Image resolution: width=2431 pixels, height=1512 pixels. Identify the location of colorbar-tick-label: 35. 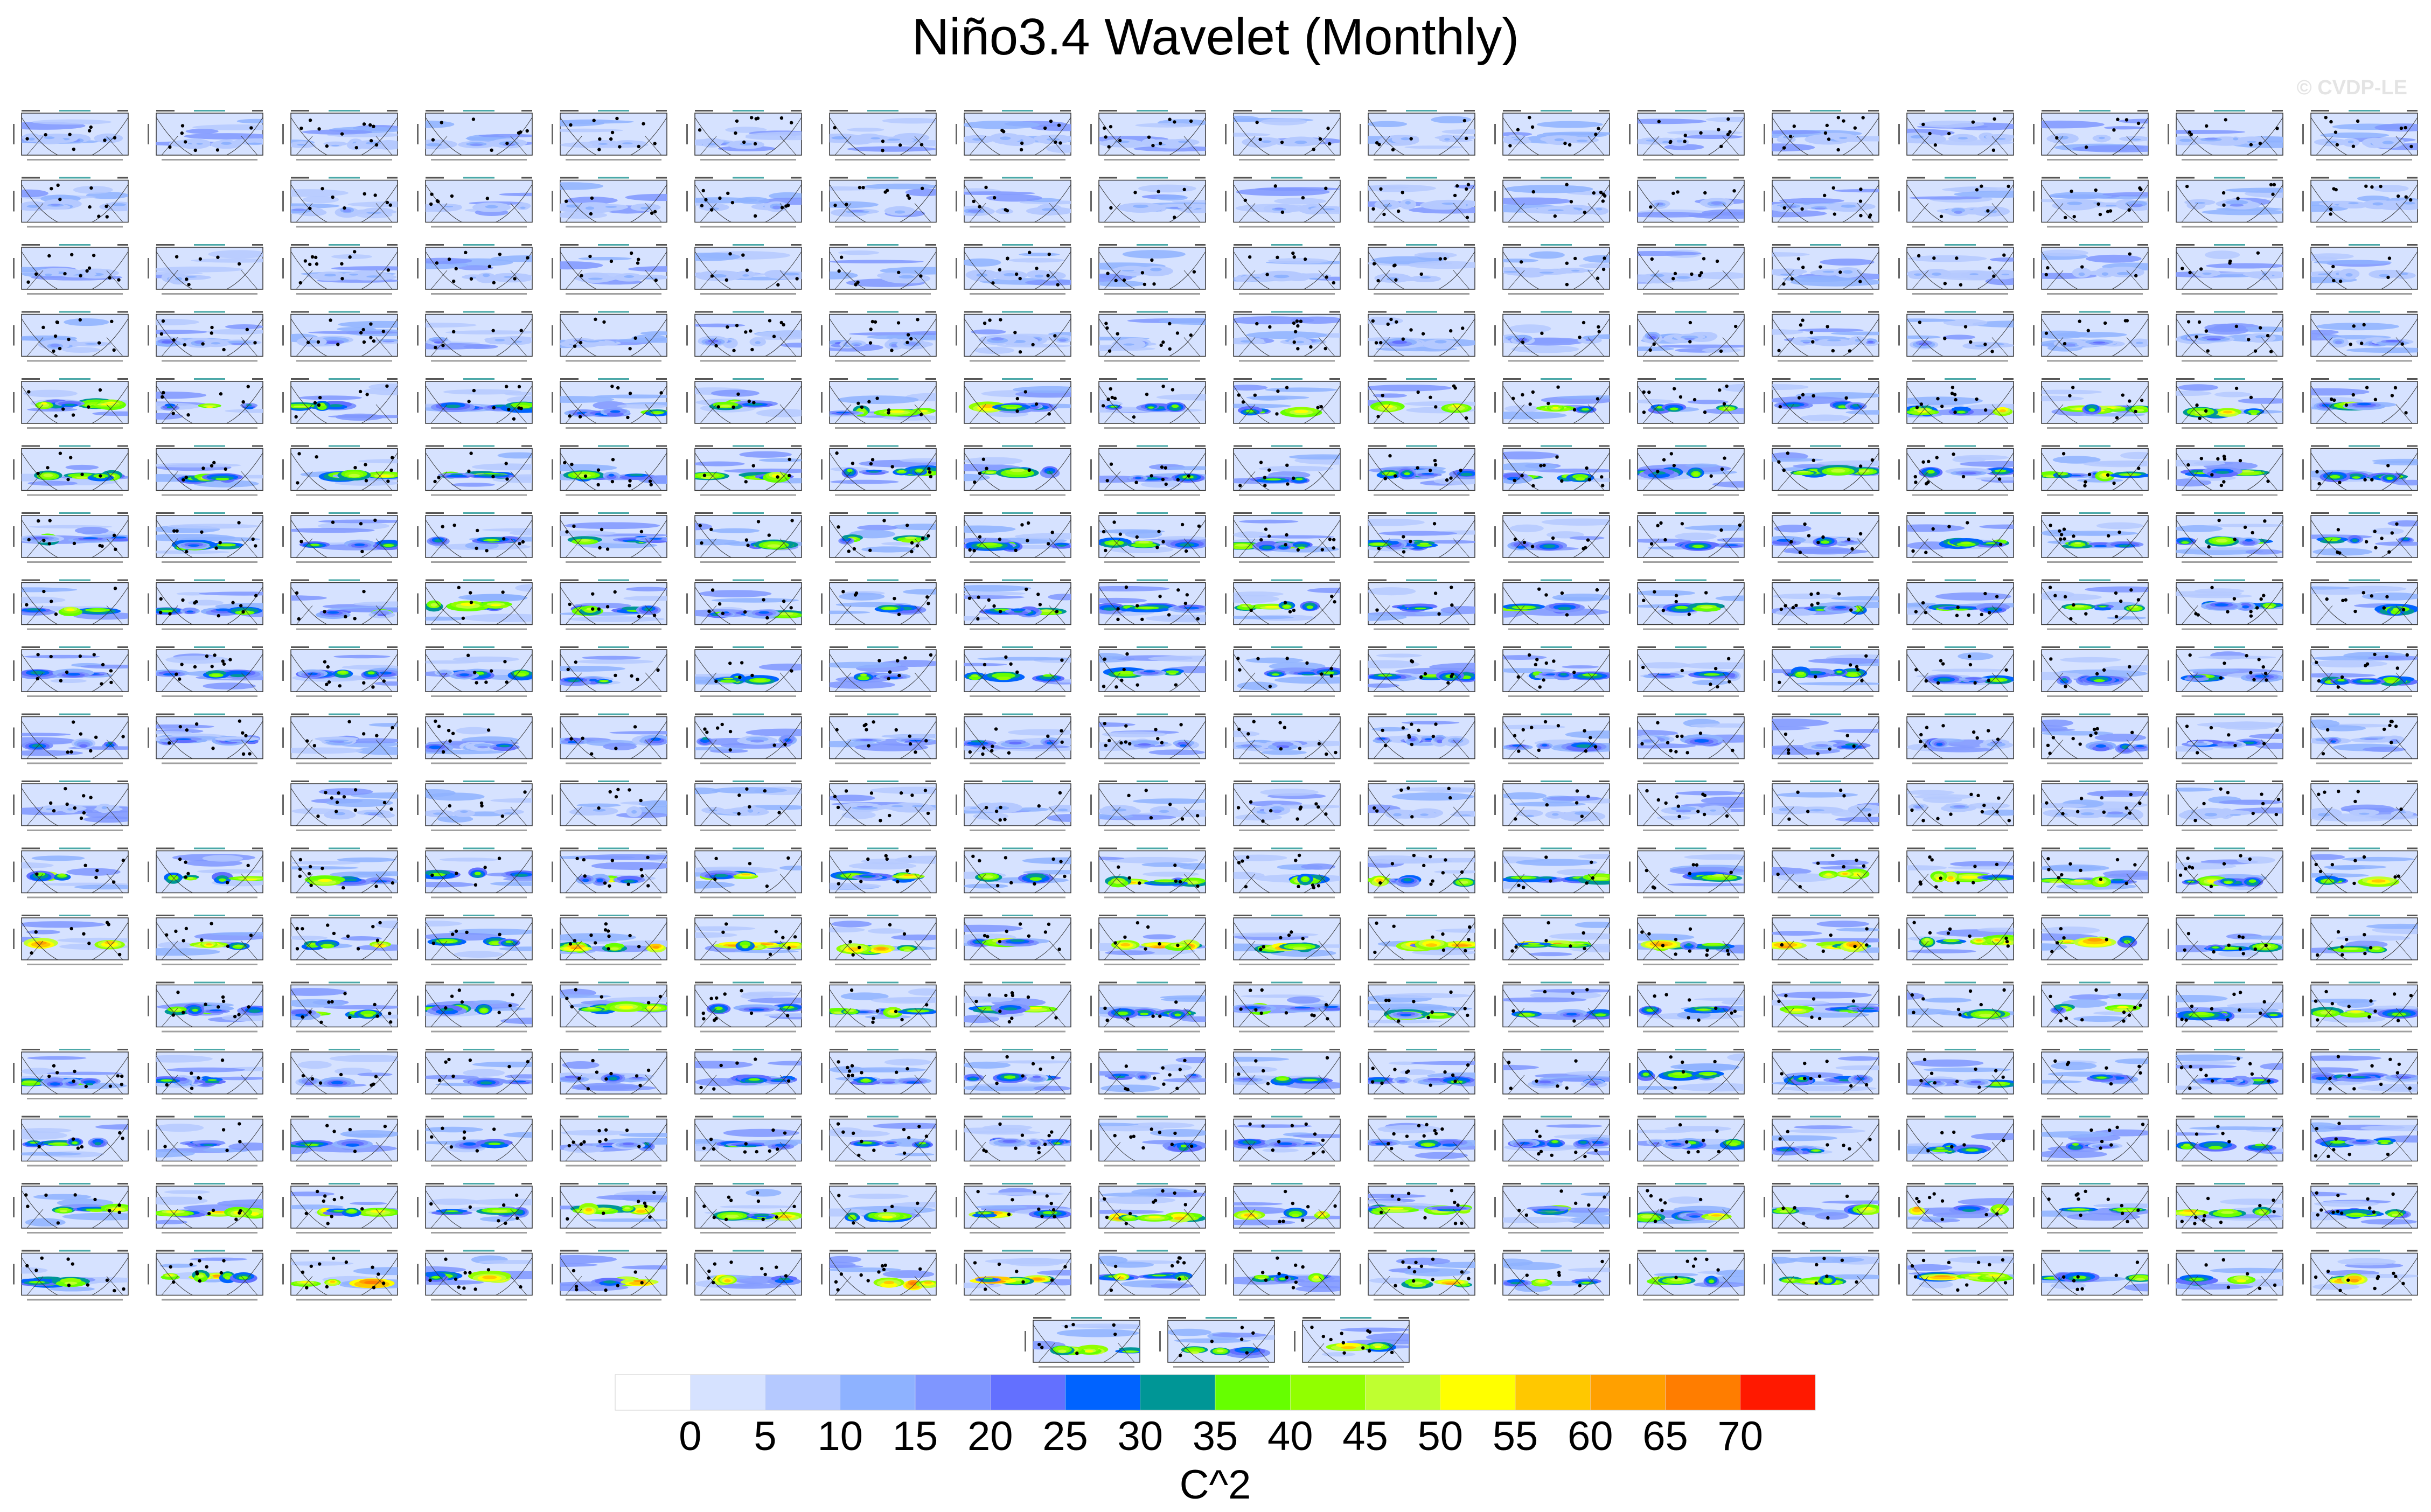
(1215, 1436).